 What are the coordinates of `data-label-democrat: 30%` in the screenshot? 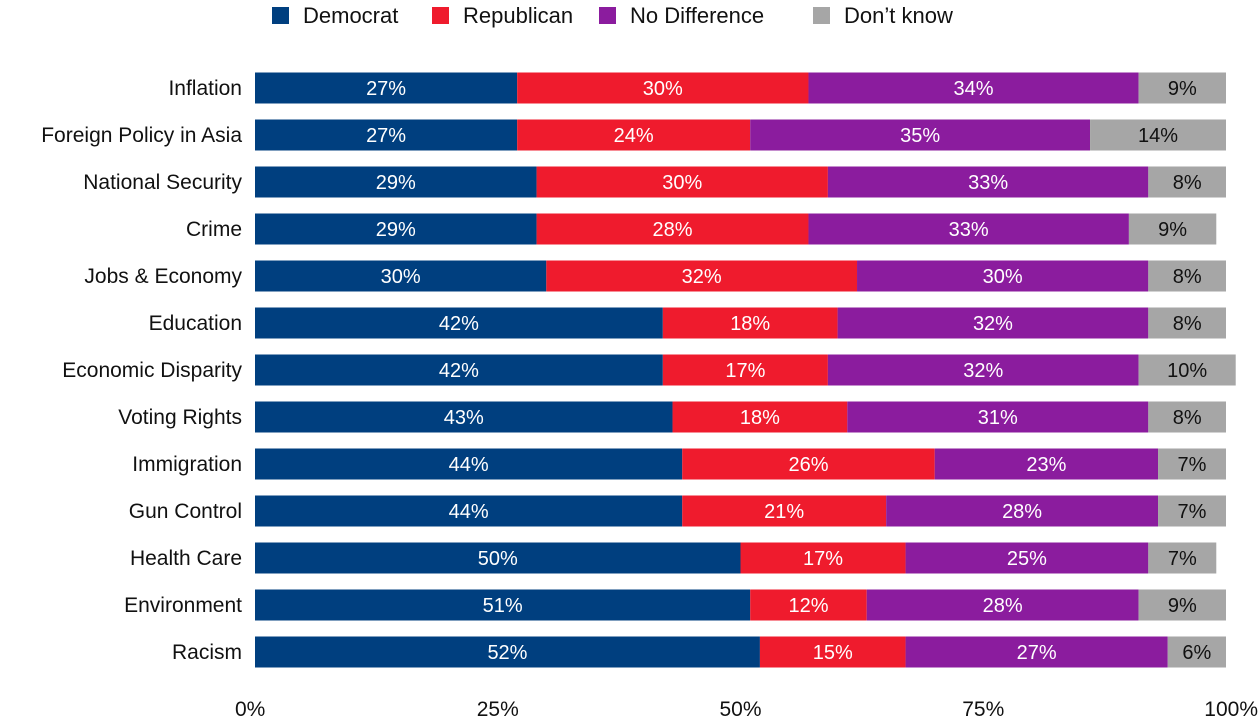 It's located at (401, 277).